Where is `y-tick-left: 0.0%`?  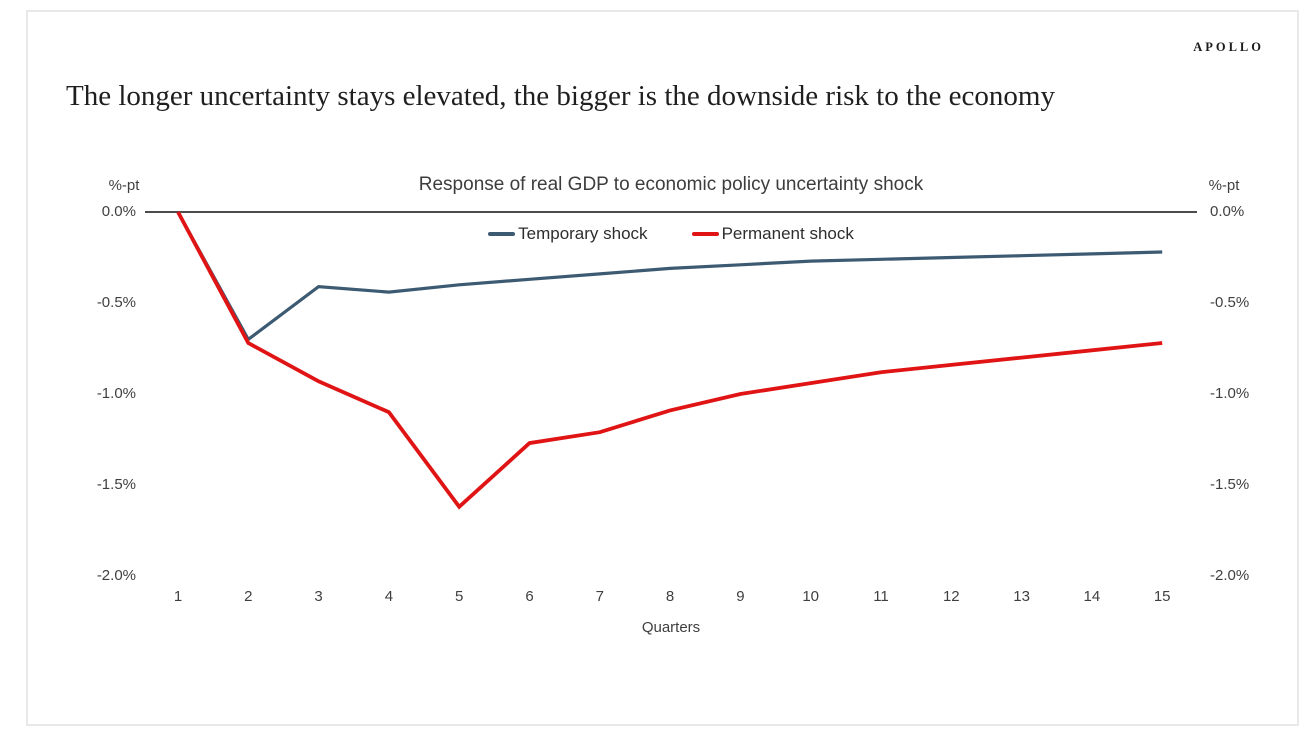 y-tick-left: 0.0% is located at coordinates (118, 211).